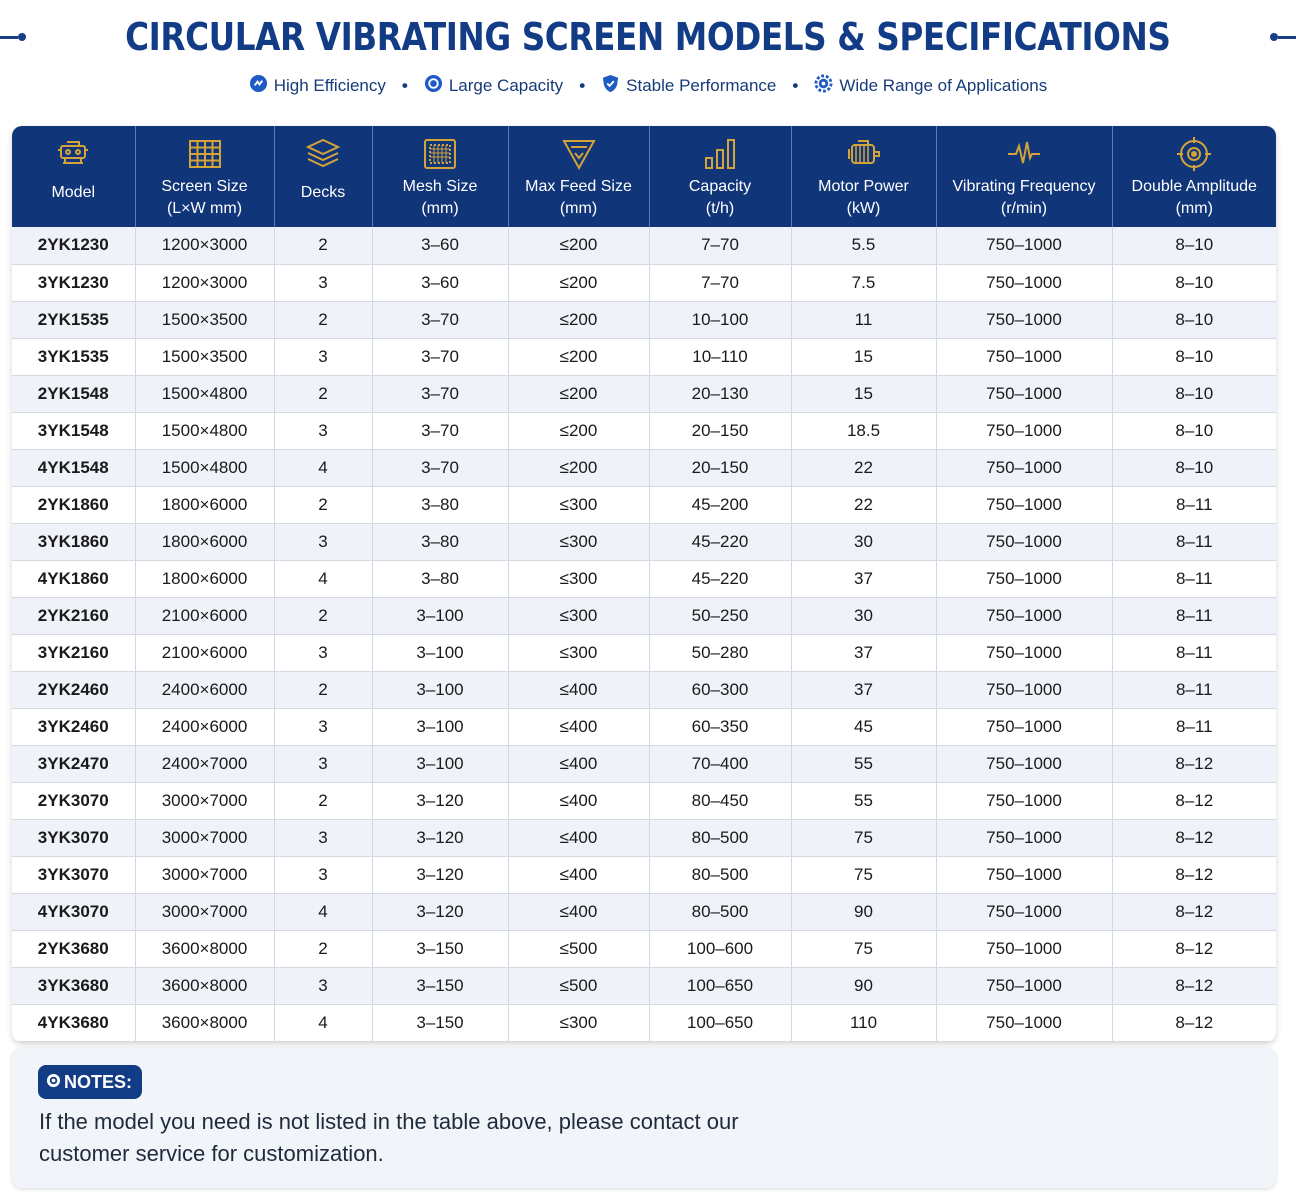  What do you see at coordinates (205, 431) in the screenshot?
I see `cell-screen-size: 1500×4800` at bounding box center [205, 431].